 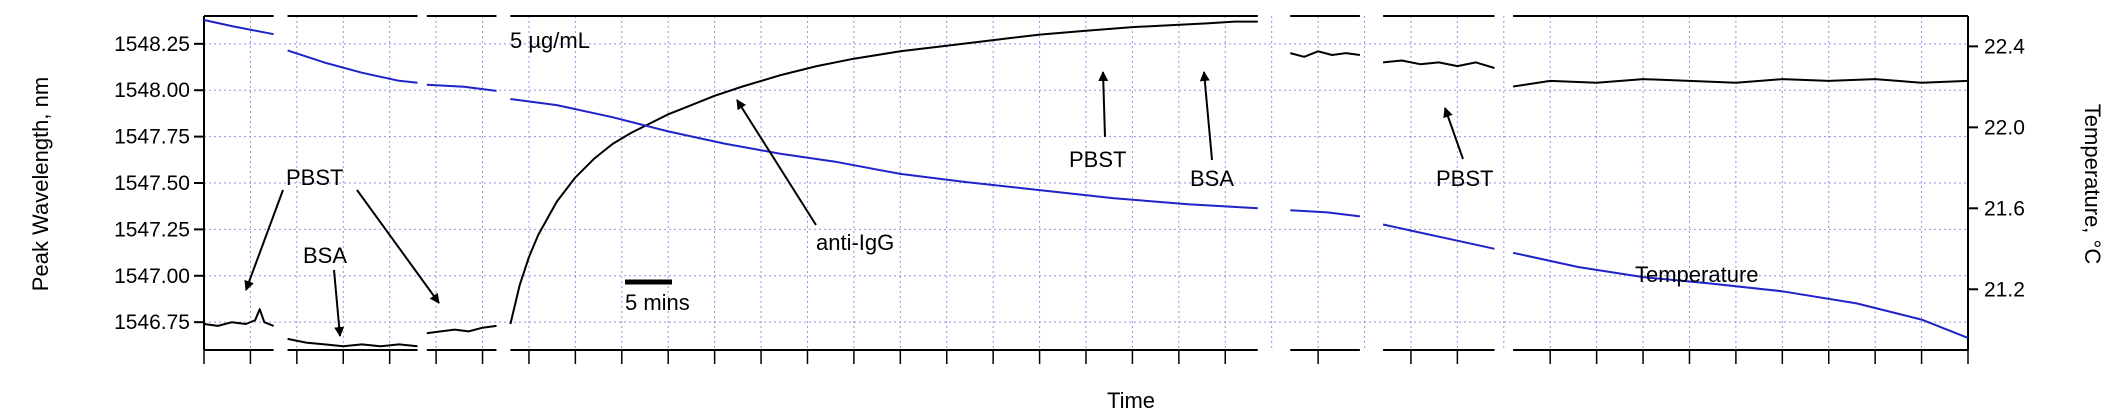 I want to click on left-axis-tick-label: 1547.25, so click(x=152, y=229).